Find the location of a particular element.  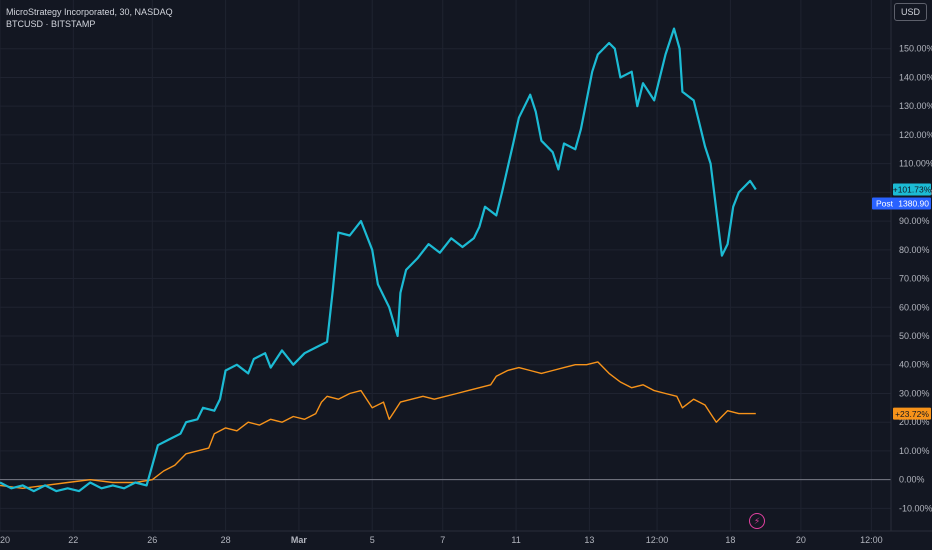

lightning-icon: ⚡ is located at coordinates (757, 521).